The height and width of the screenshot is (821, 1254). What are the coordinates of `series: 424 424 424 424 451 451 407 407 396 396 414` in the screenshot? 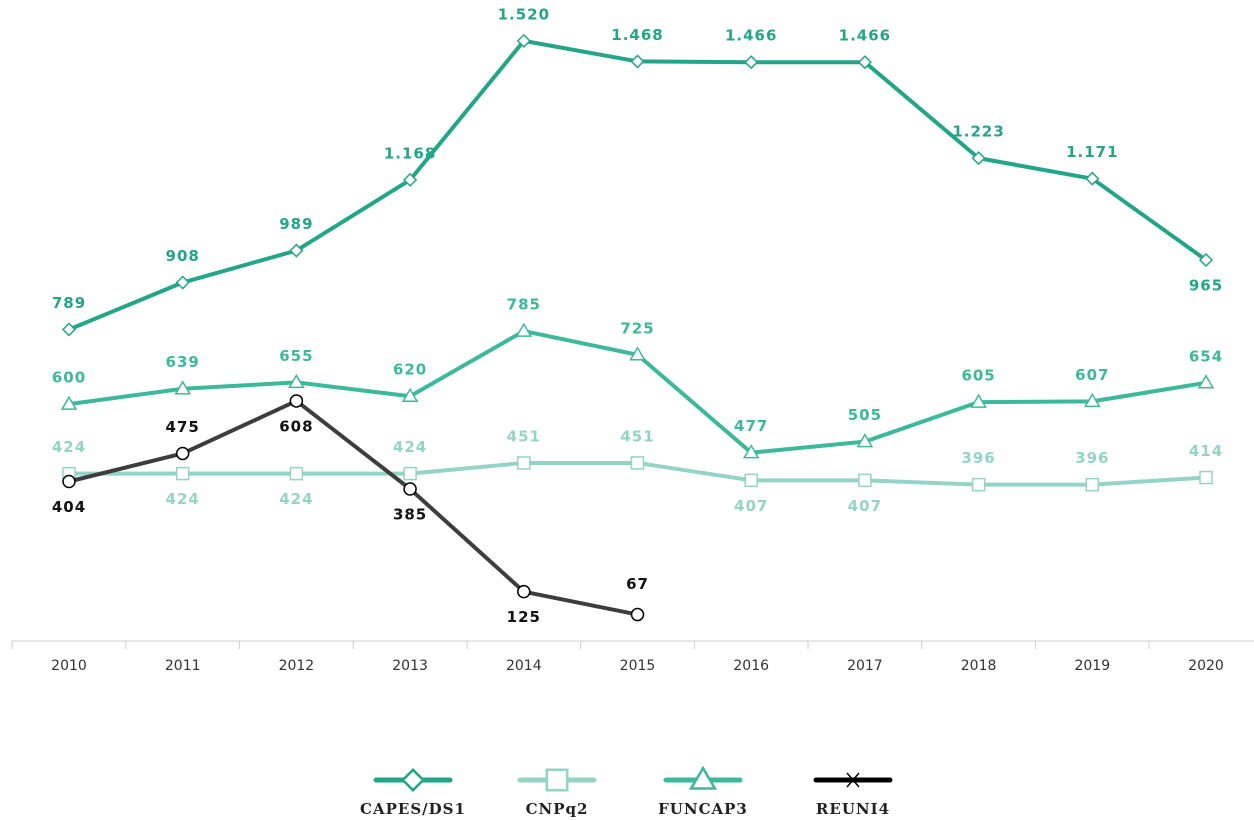 It's located at (637, 471).